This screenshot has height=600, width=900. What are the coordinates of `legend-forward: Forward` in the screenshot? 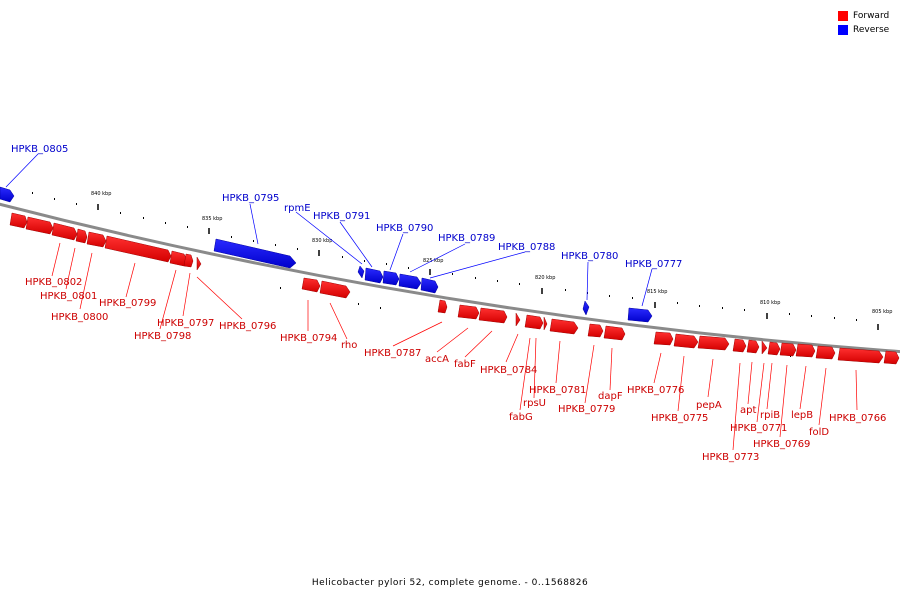 It's located at (863, 16).